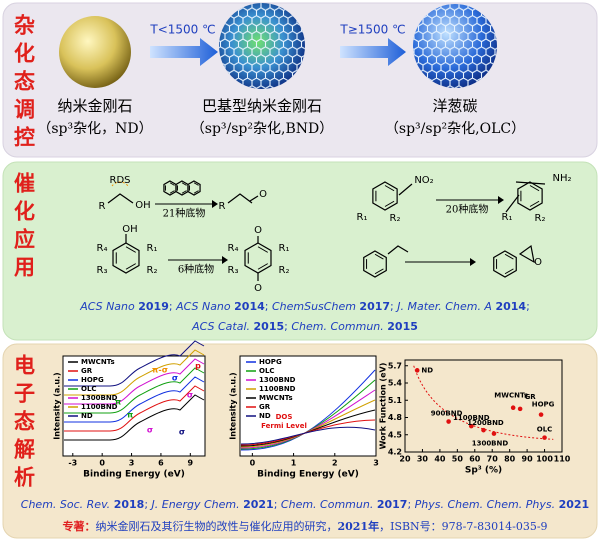  I want to click on annotation: π, so click(118, 402).